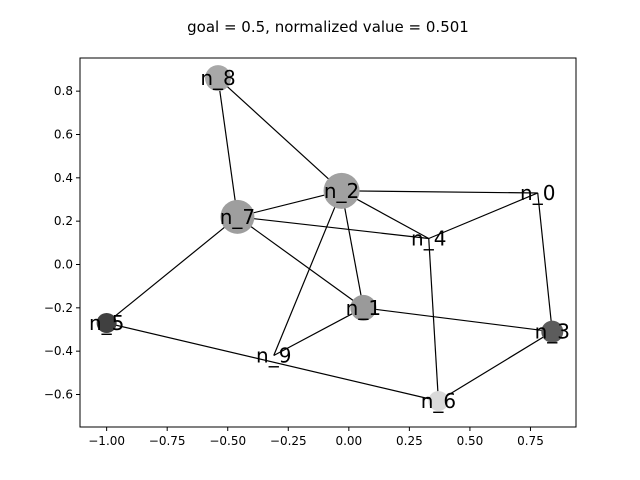 Image resolution: width=640 pixels, height=480 pixels. What do you see at coordinates (63, 91) in the screenshot?
I see `y-tick-label: 0.8` at bounding box center [63, 91].